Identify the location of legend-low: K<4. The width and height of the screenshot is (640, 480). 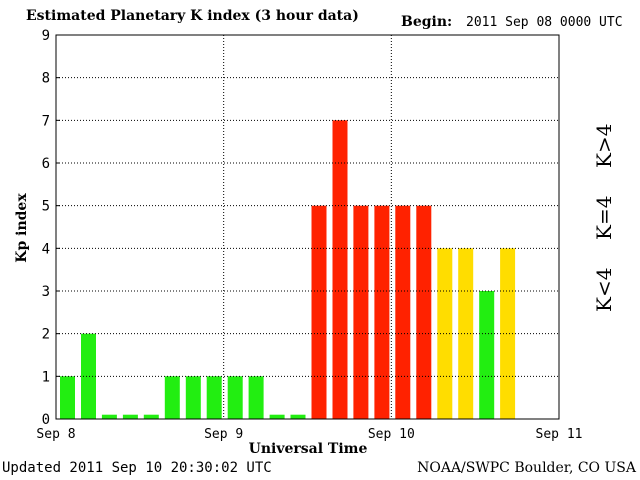
(604, 289).